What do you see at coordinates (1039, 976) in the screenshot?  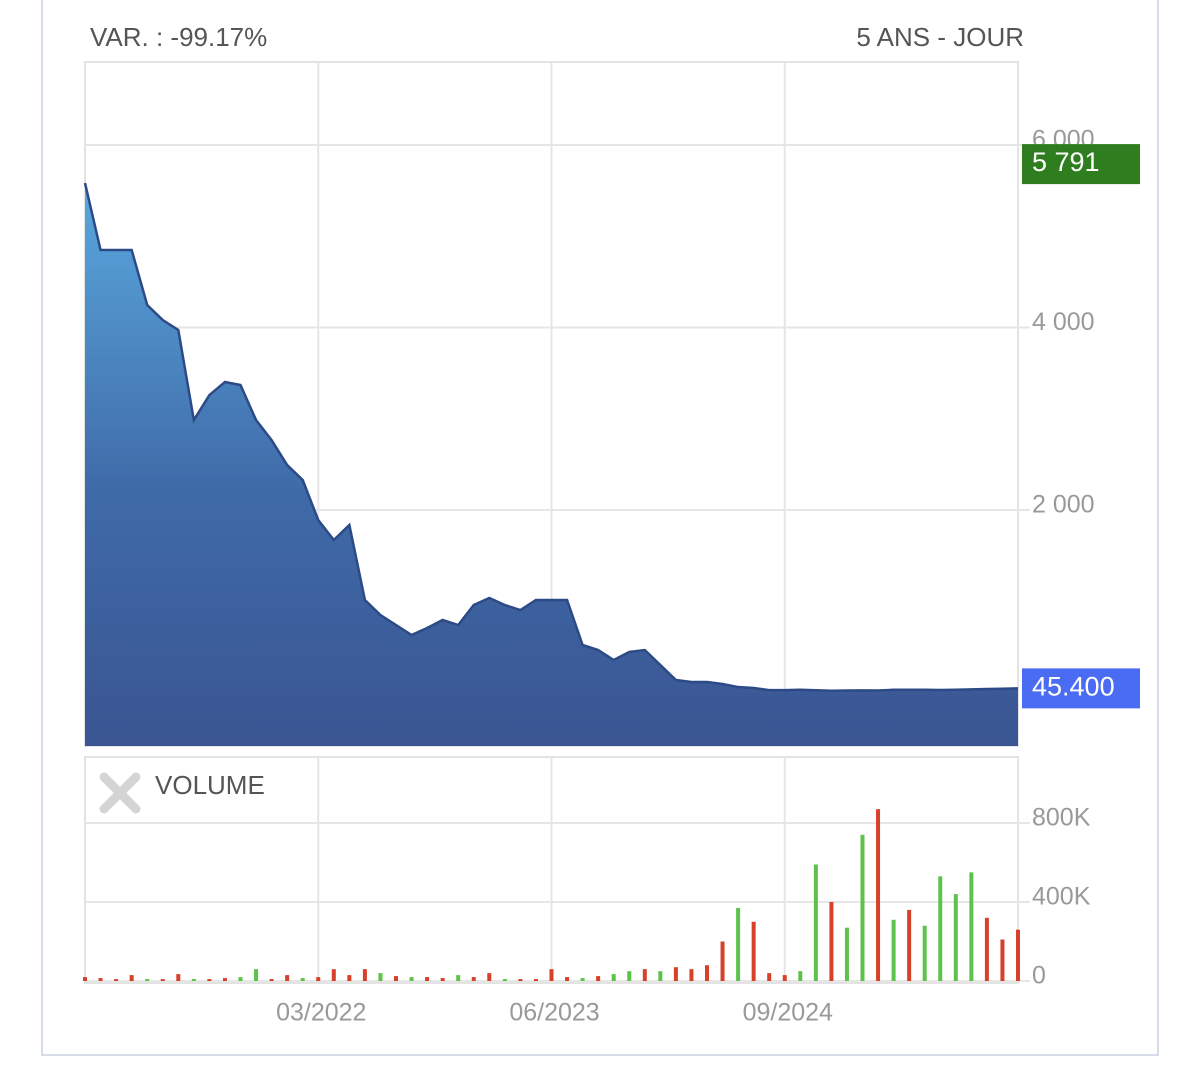 I see `y-tick-label: 0` at bounding box center [1039, 976].